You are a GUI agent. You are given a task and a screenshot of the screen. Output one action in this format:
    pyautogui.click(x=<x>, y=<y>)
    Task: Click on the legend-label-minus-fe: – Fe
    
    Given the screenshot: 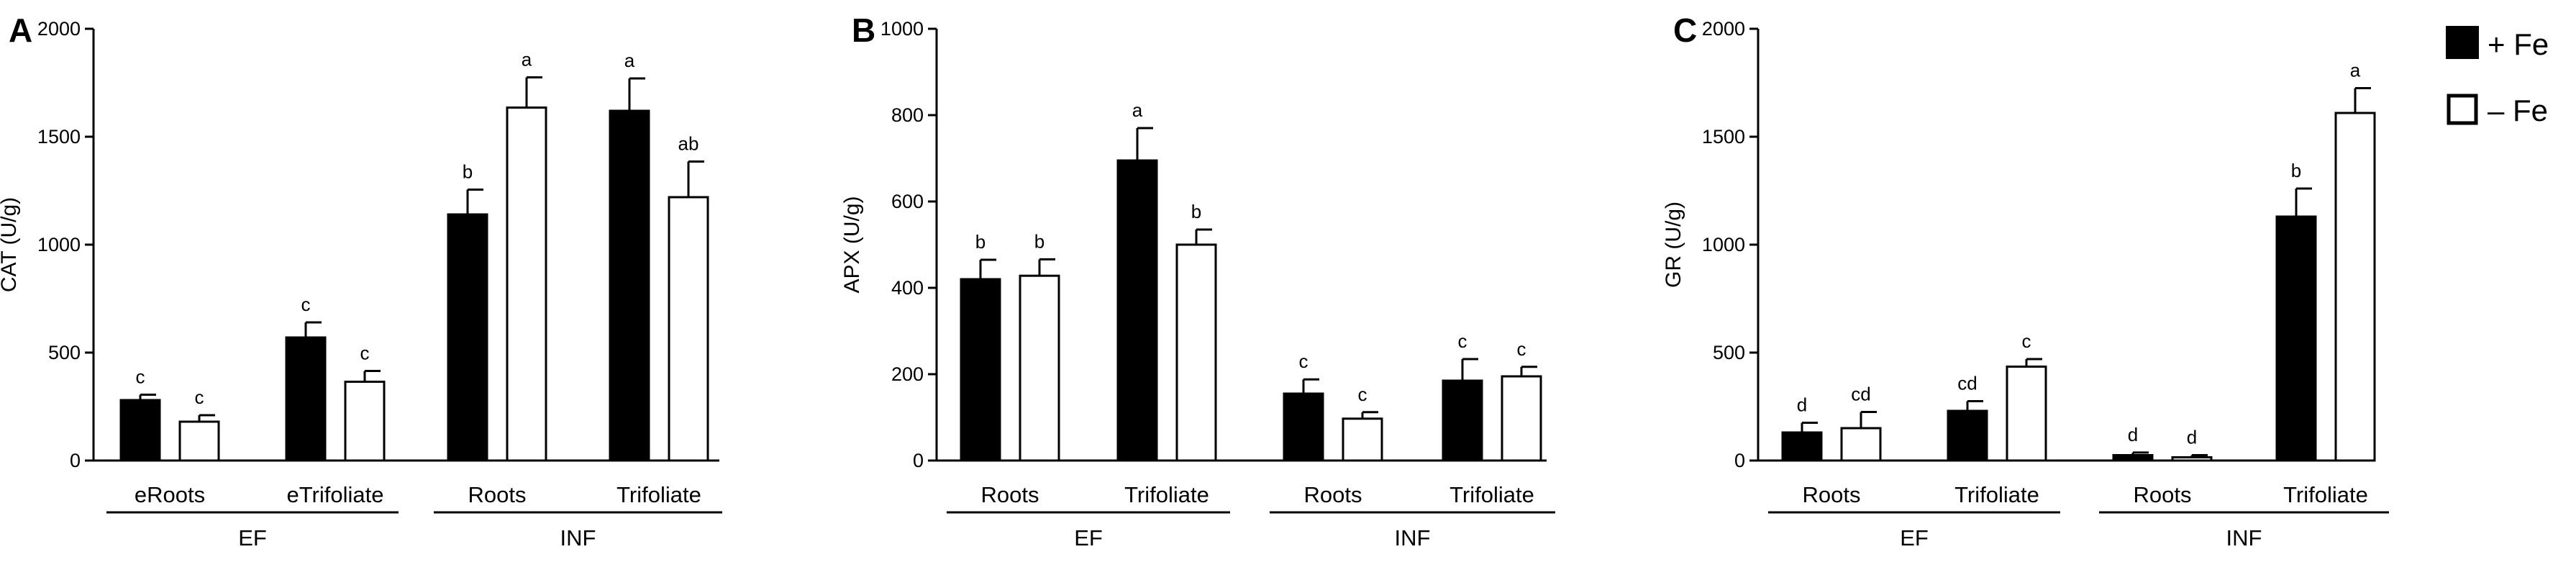 What is the action you would take?
    pyautogui.click(x=2518, y=110)
    